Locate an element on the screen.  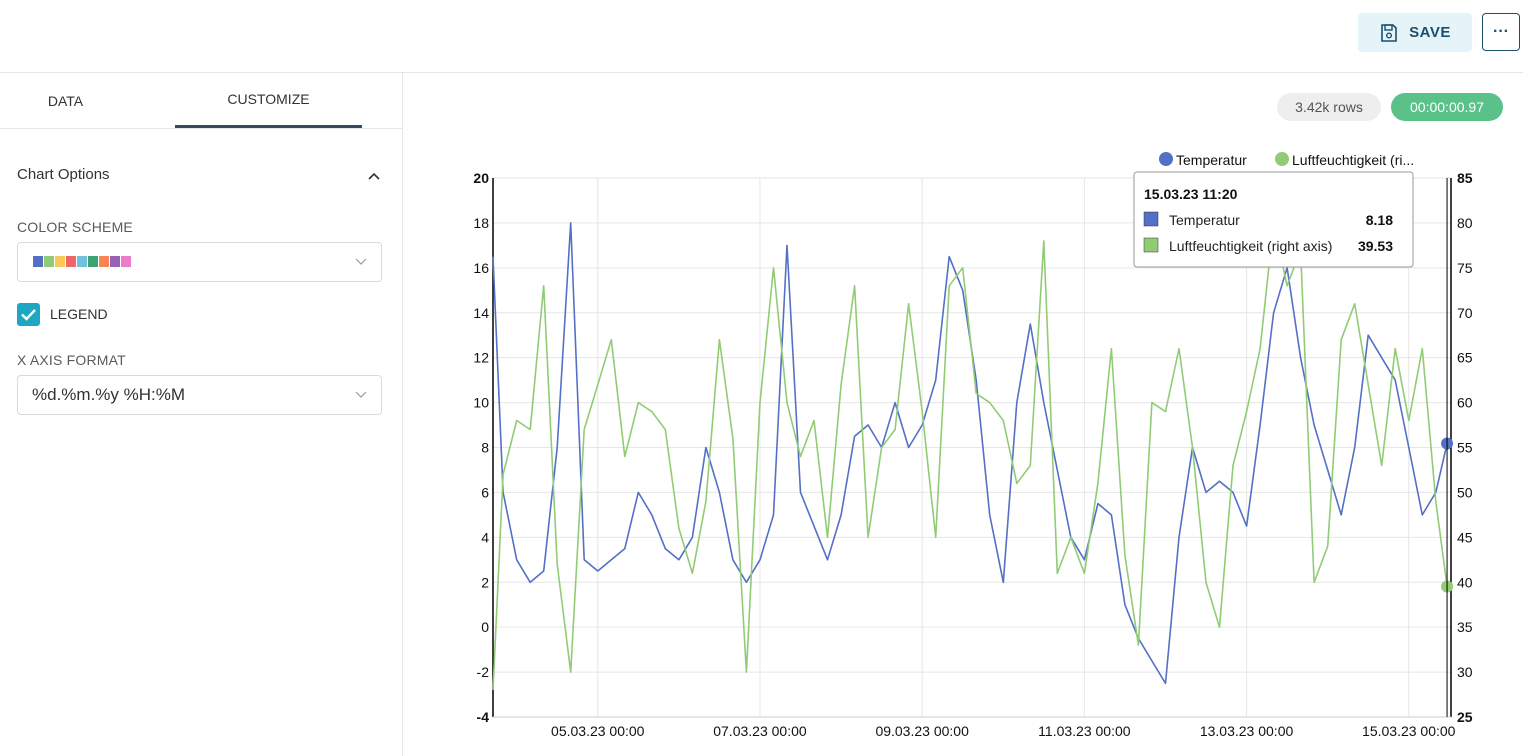
chevron-up-icon is located at coordinates (374, 176).